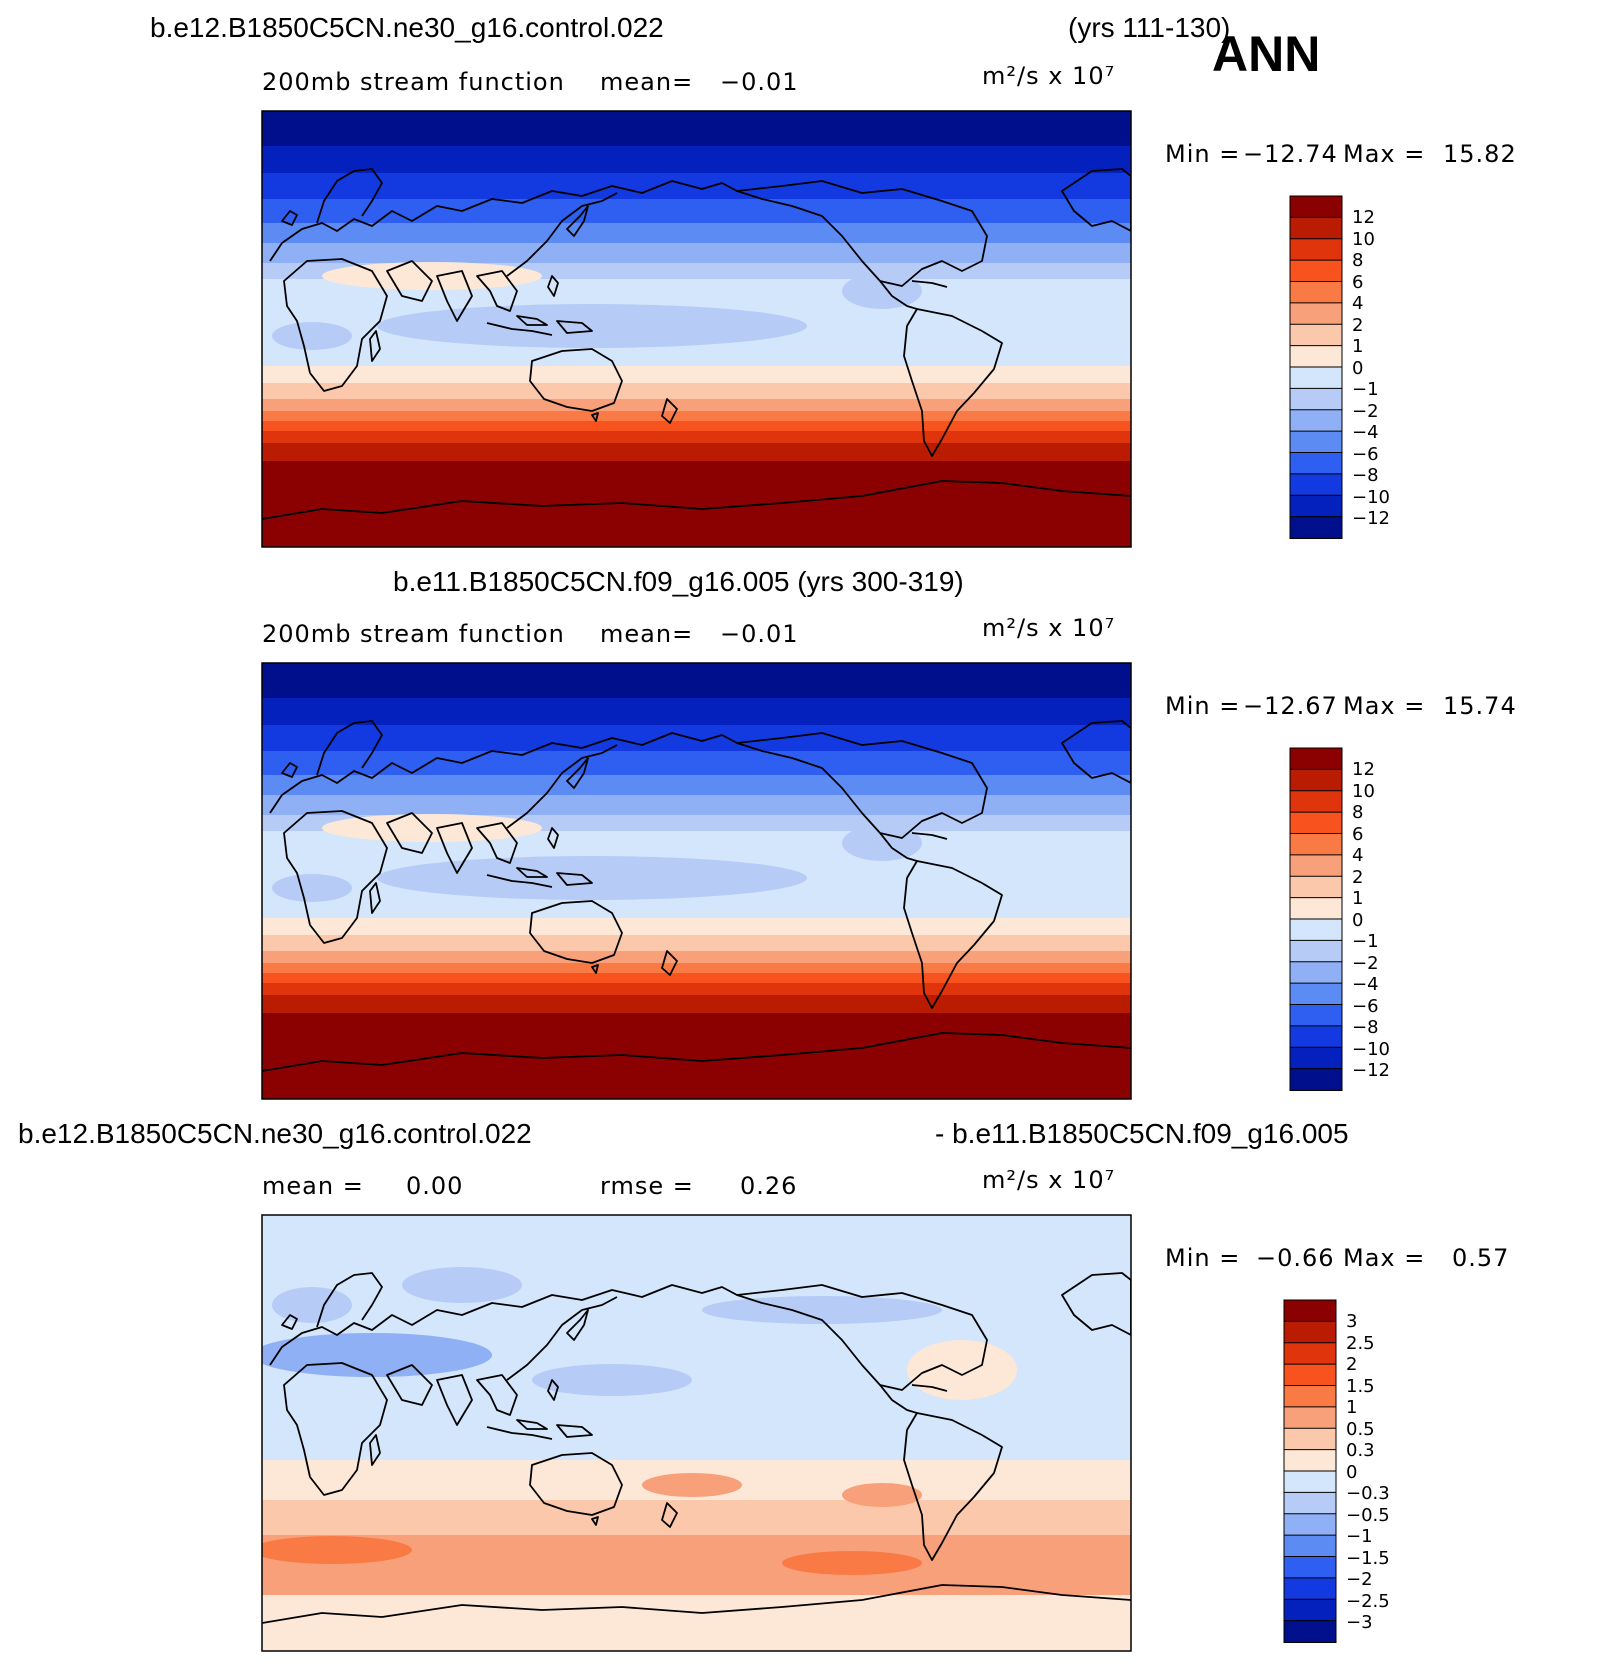 The image size is (1624, 1669). Describe the element at coordinates (1368, 1558) in the screenshot. I see `colorbar-tick-label: −1.5` at that location.